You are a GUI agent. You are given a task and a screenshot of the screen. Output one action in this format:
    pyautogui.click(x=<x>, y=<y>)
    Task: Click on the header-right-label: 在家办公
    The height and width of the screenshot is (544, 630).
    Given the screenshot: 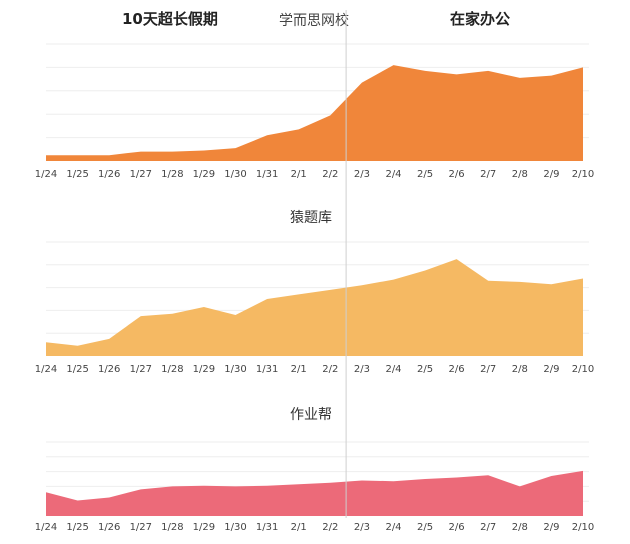 What is the action you would take?
    pyautogui.click(x=480, y=19)
    